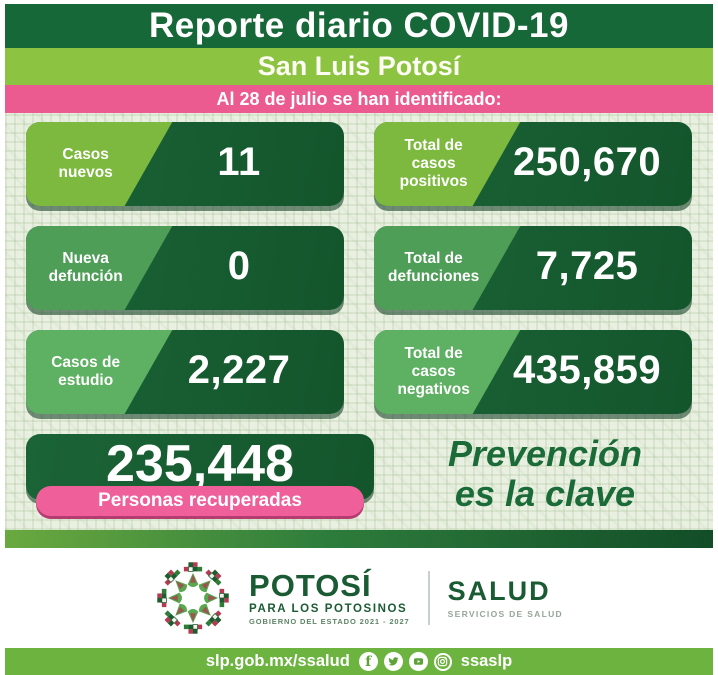  I want to click on date-banner: Al 28 de julio se han identificado:, so click(359, 99).